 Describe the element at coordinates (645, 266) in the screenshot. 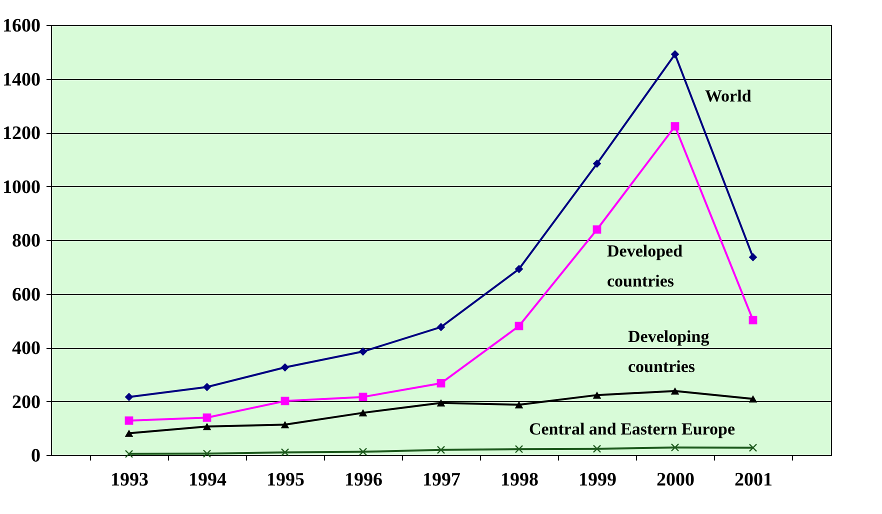

I see `series-label: Developed countries` at that location.